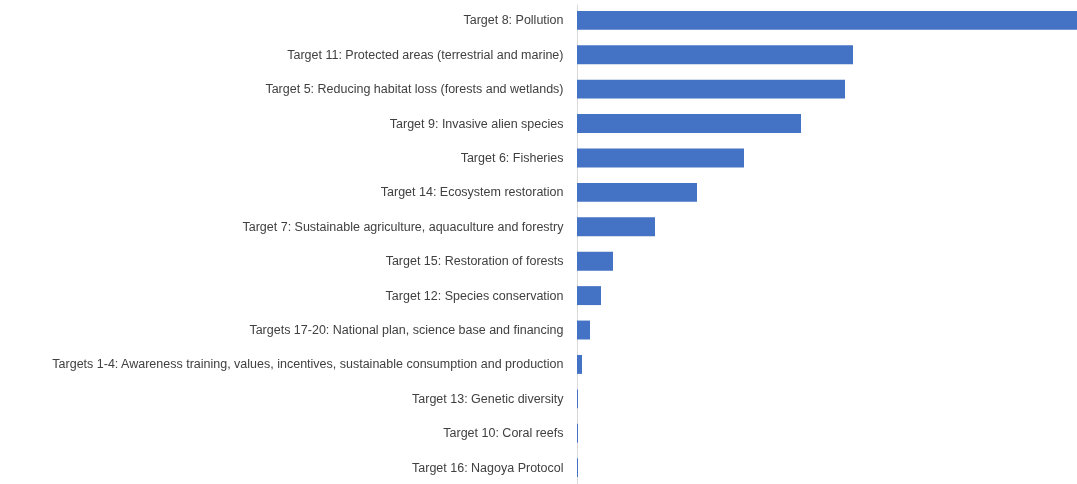 The height and width of the screenshot is (484, 1077). I want to click on y-tick-label: Target 15: Restoration of forests, so click(474, 261).